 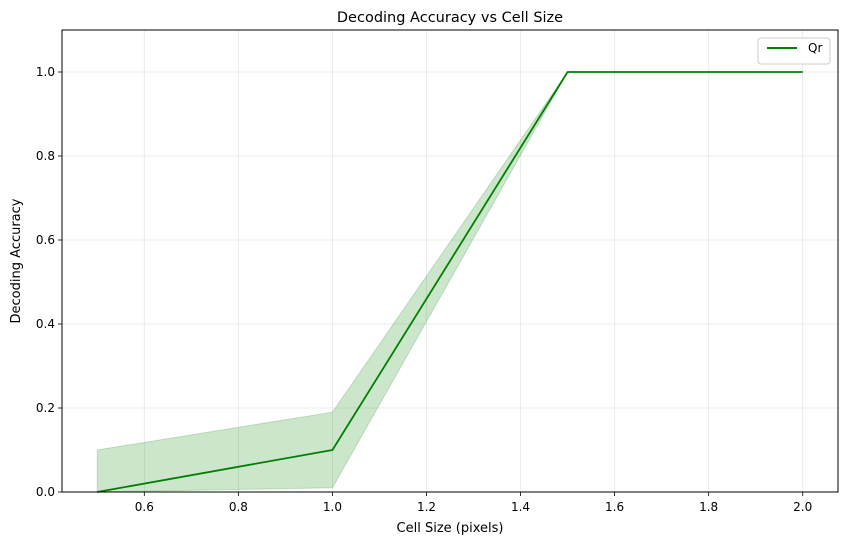 What do you see at coordinates (45, 240) in the screenshot?
I see `y-tick-label: 0.6` at bounding box center [45, 240].